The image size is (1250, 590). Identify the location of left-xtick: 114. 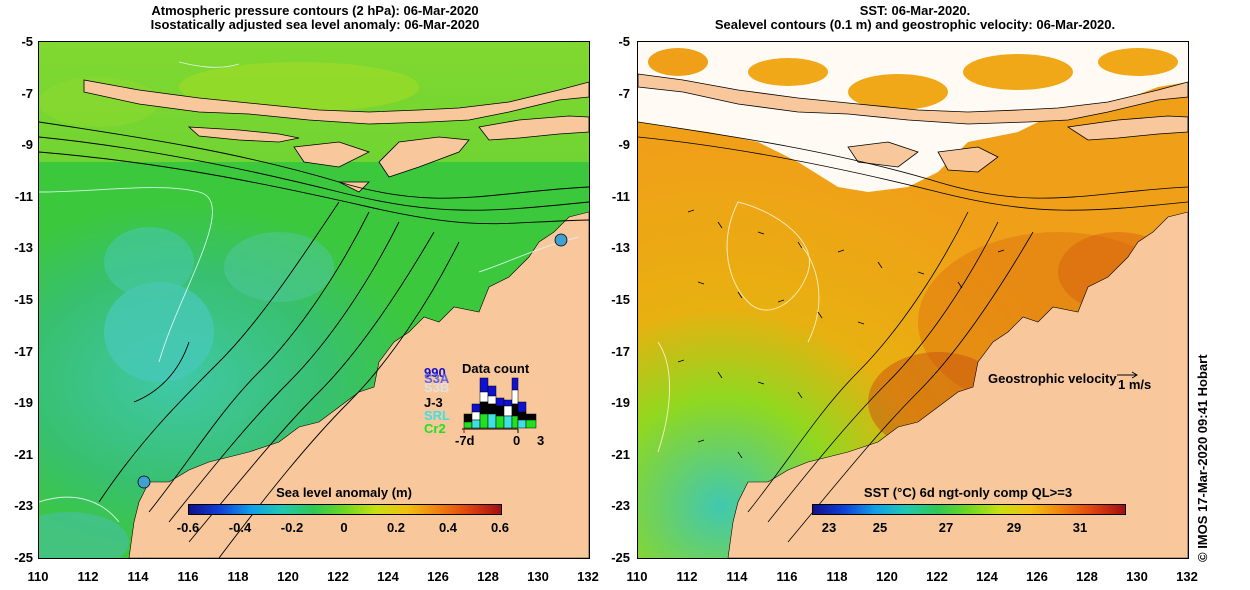
(138, 576).